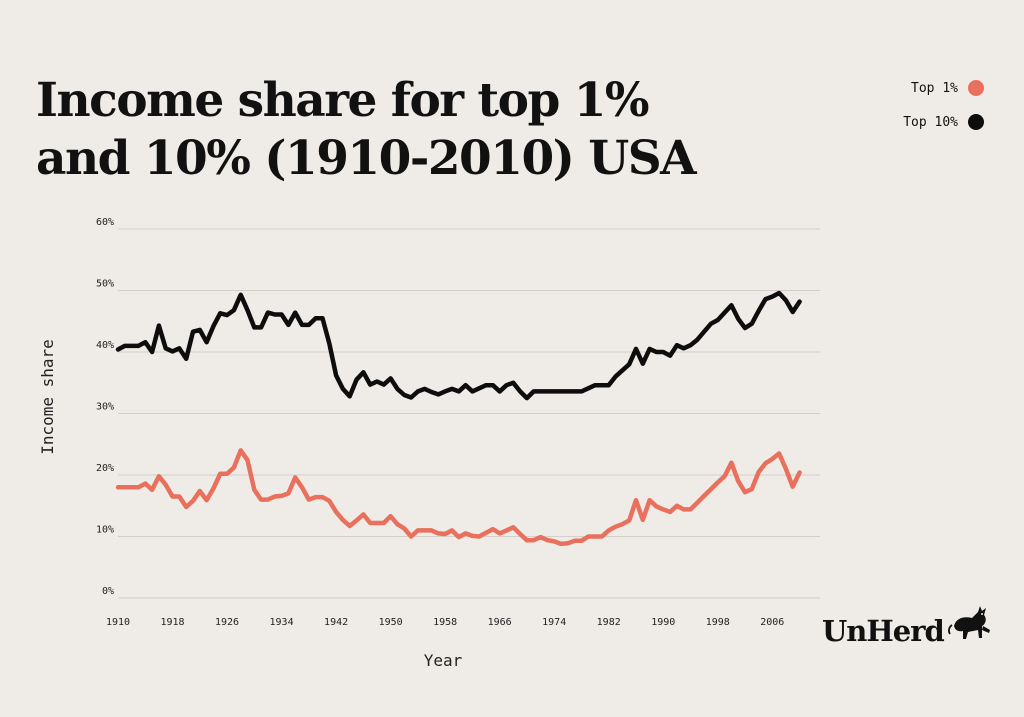  Describe the element at coordinates (227, 622) in the screenshot. I see `x-tick-label: 1926` at that location.